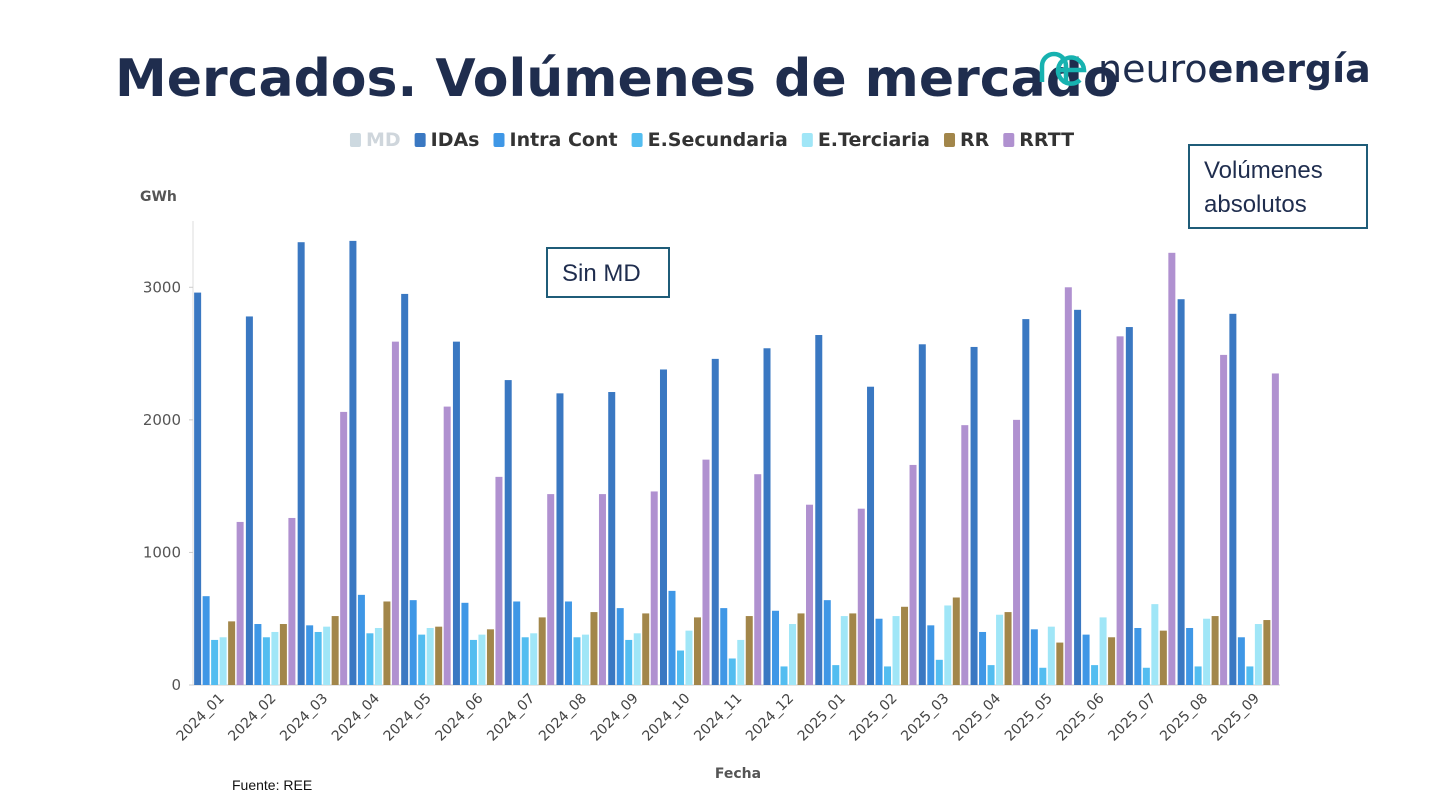 The height and width of the screenshot is (810, 1440). Describe the element at coordinates (176, 685) in the screenshot. I see `y-tick-label: 0` at that location.